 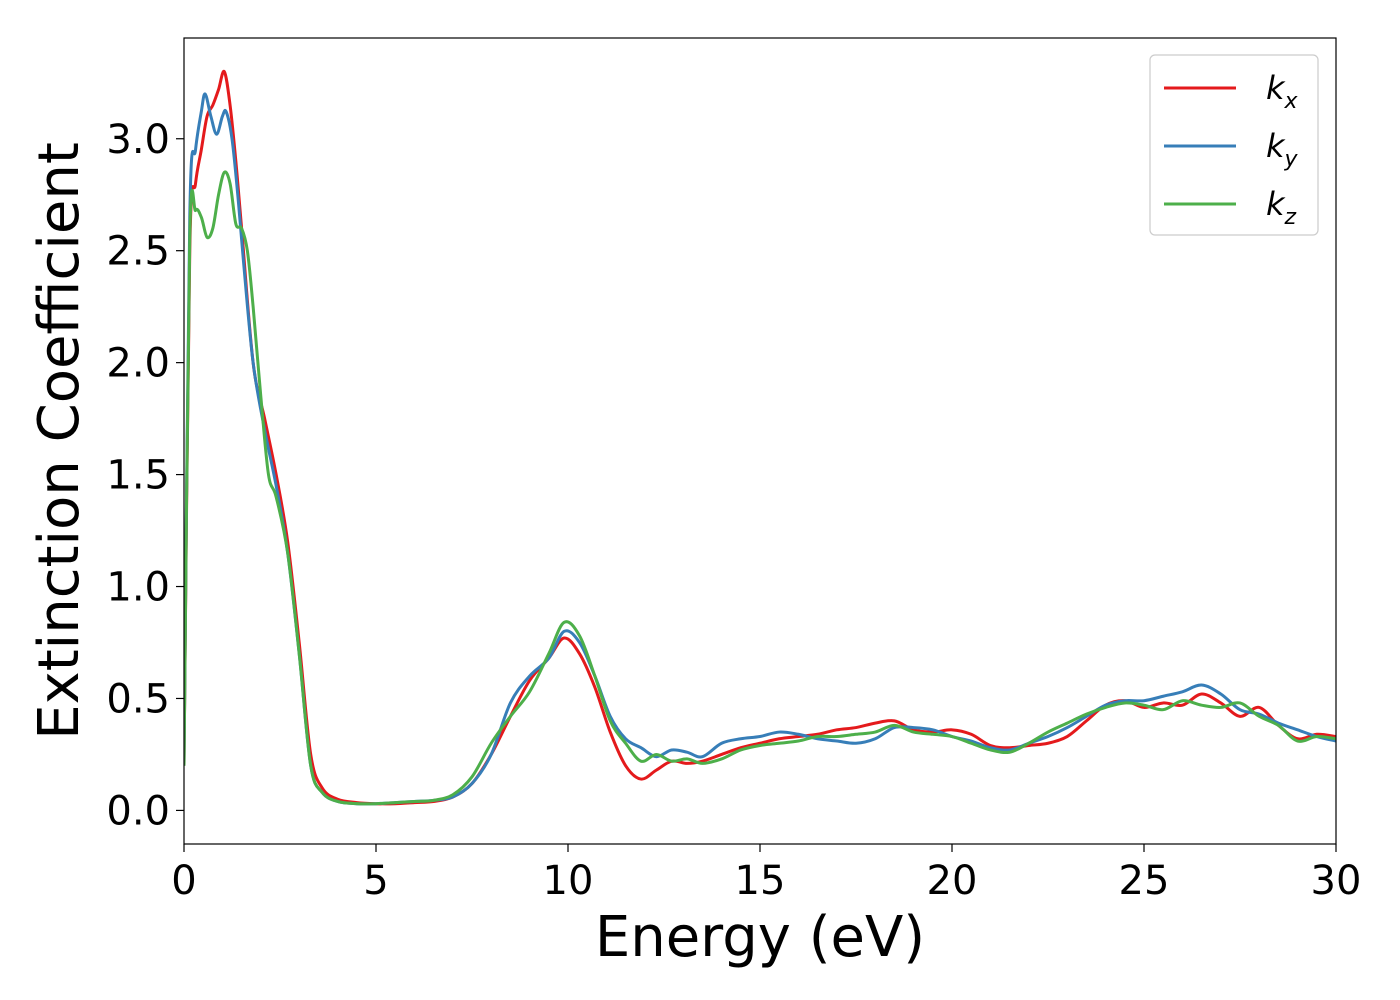 What do you see at coordinates (138, 364) in the screenshot?
I see `y-tick-label: 2.0` at bounding box center [138, 364].